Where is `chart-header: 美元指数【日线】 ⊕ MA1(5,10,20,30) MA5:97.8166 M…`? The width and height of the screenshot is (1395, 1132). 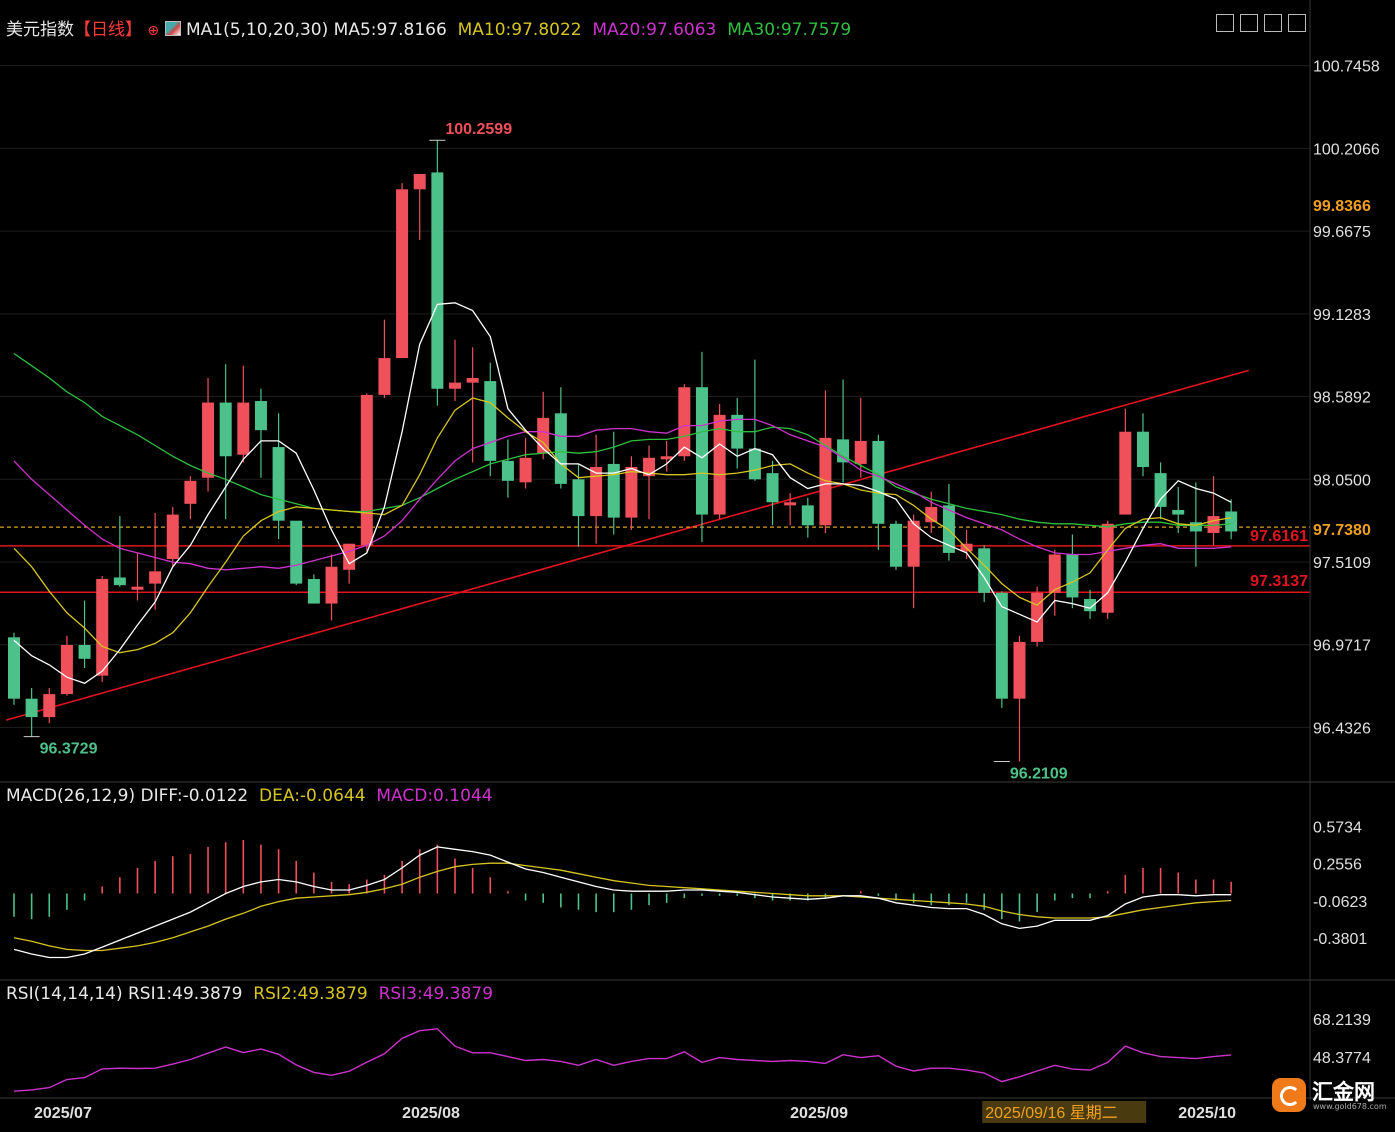
chart-header: 美元指数【日线】 ⊕ MA1(5,10,20,30) MA5:97.8166 M… is located at coordinates (428, 27).